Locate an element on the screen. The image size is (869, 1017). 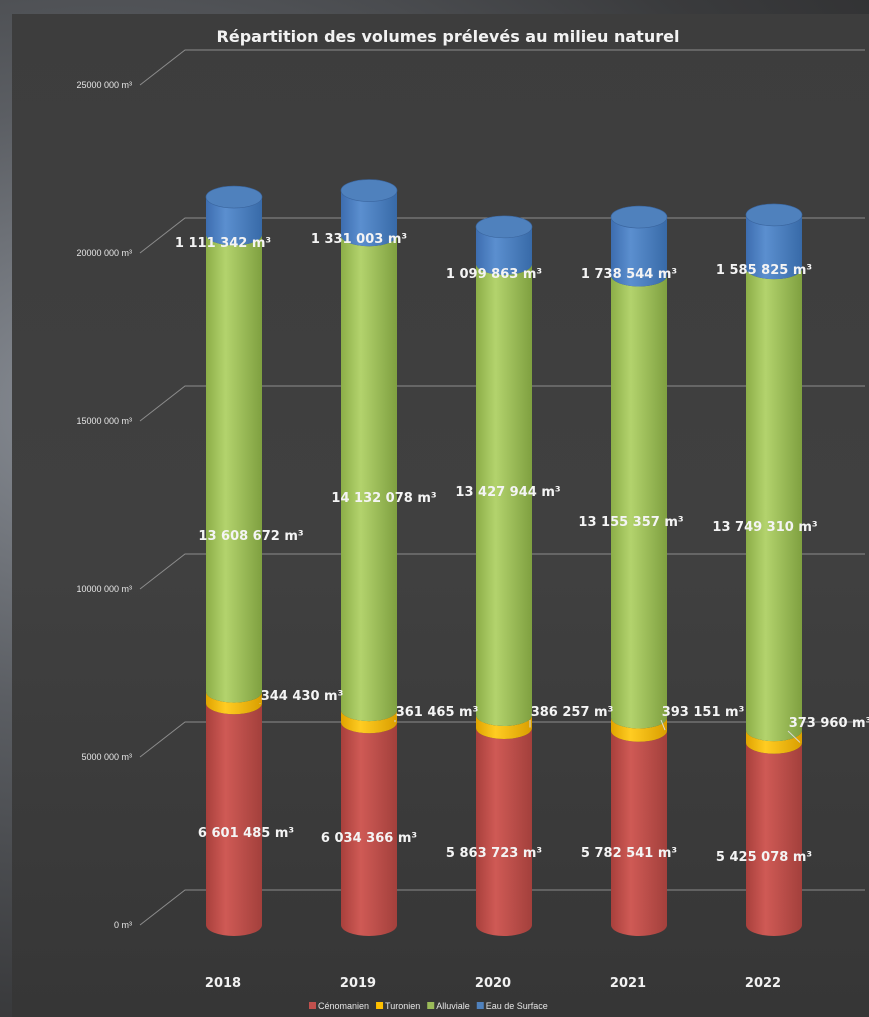
data-label: 5 782 541 m³ is located at coordinates (629, 853).